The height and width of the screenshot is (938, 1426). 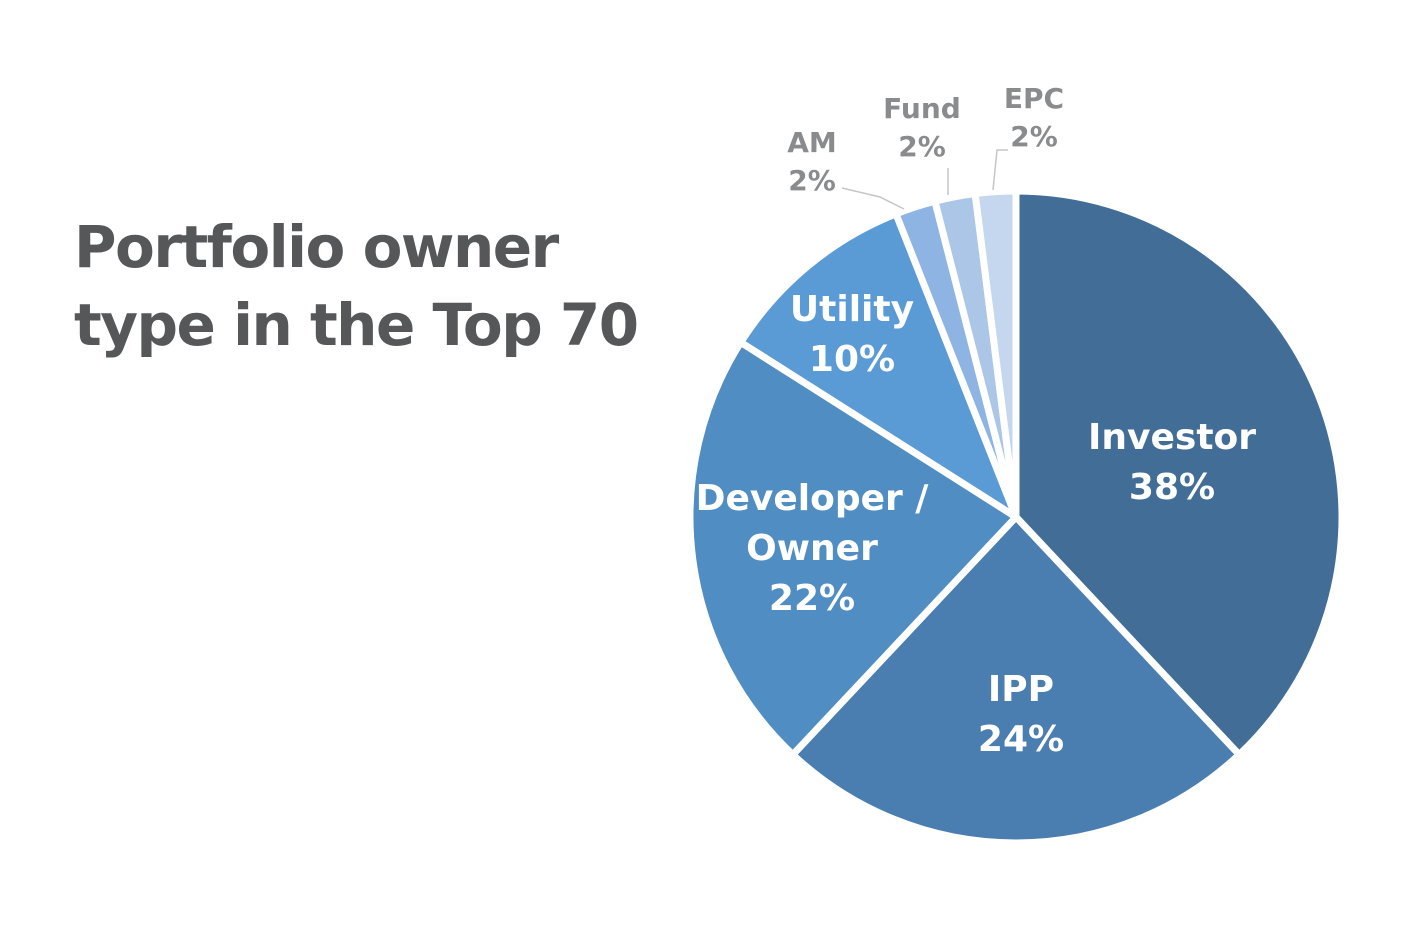 I want to click on slice-label-ipp: IPP 24%, so click(x=1021, y=714).